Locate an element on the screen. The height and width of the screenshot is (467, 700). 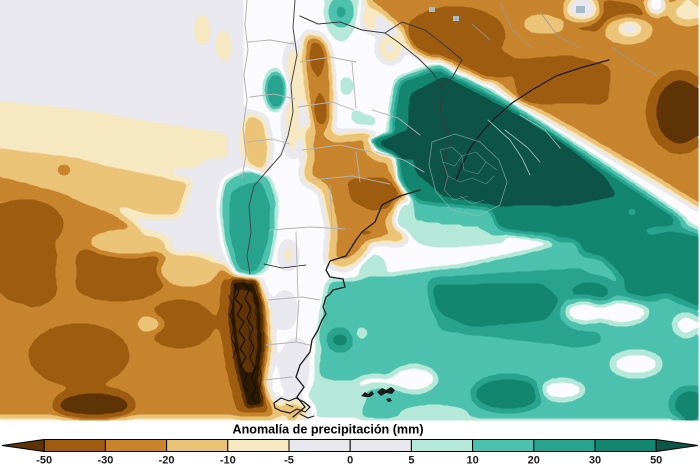
svg-text: Anomalía de precipitación (mm) is located at coordinates (327, 430).